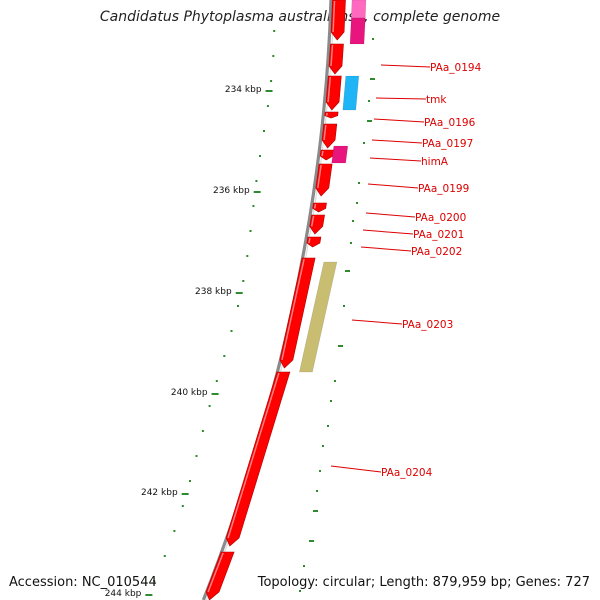  I want to click on magenta-feature-top, so click(357, 31).